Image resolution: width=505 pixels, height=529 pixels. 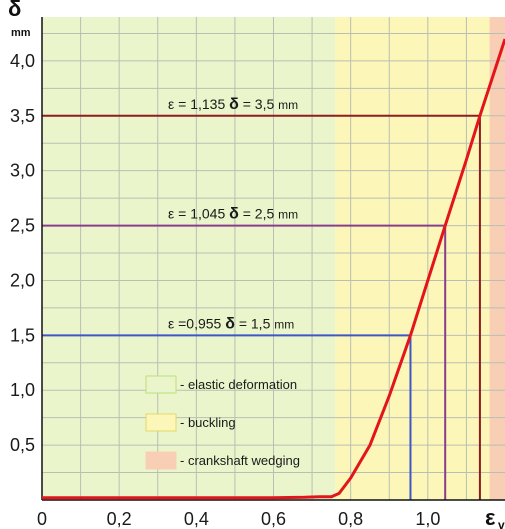 What do you see at coordinates (427, 519) in the screenshot?
I see `x-tick-label: 1,0` at bounding box center [427, 519].